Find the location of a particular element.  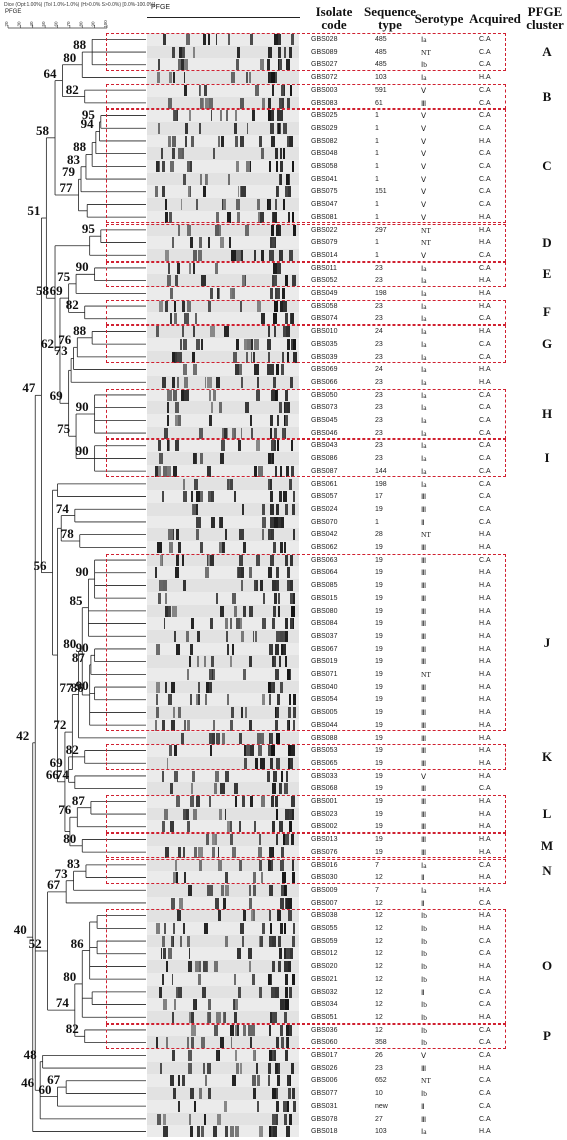

serotype: Ⅰb is located at coordinates (424, 979).